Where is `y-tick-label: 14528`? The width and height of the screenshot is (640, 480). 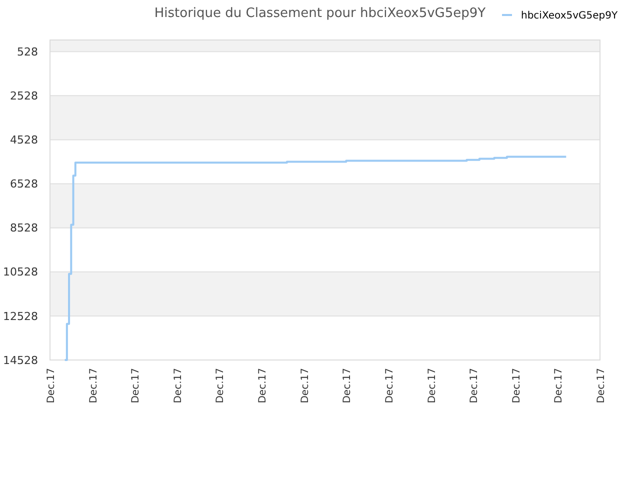
y-tick-label: 14528 is located at coordinates (20, 360).